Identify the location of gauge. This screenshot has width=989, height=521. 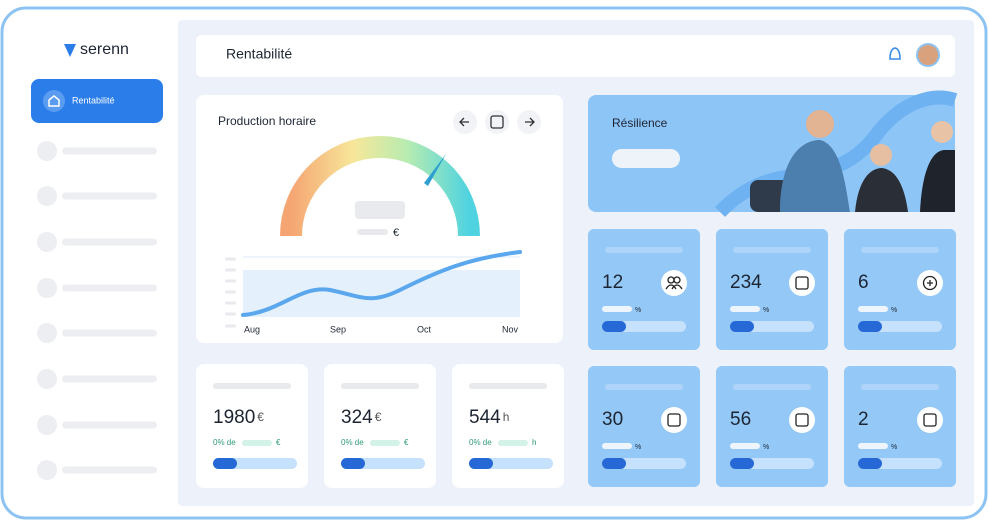
(380, 186).